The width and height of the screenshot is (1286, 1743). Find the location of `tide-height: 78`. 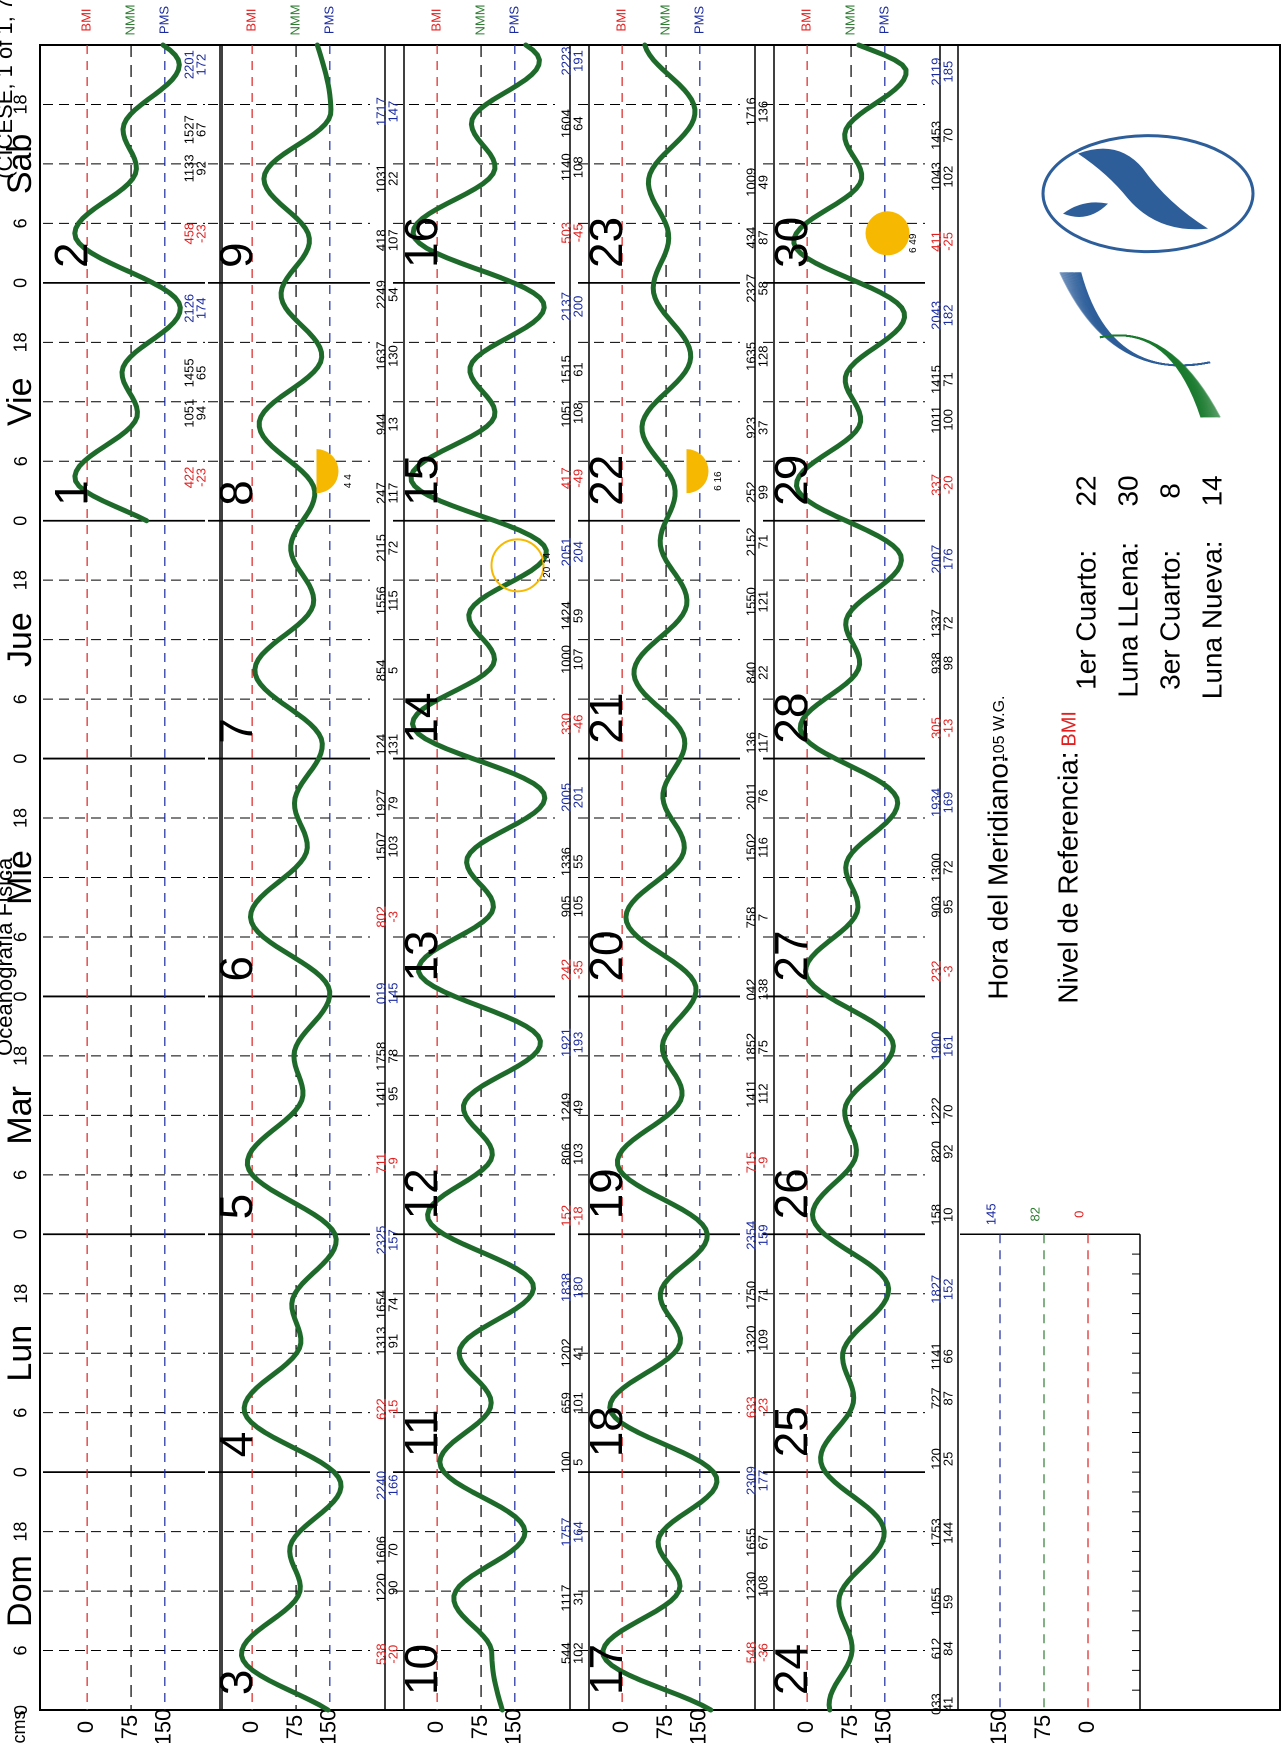

tide-height: 78 is located at coordinates (392, 1056).